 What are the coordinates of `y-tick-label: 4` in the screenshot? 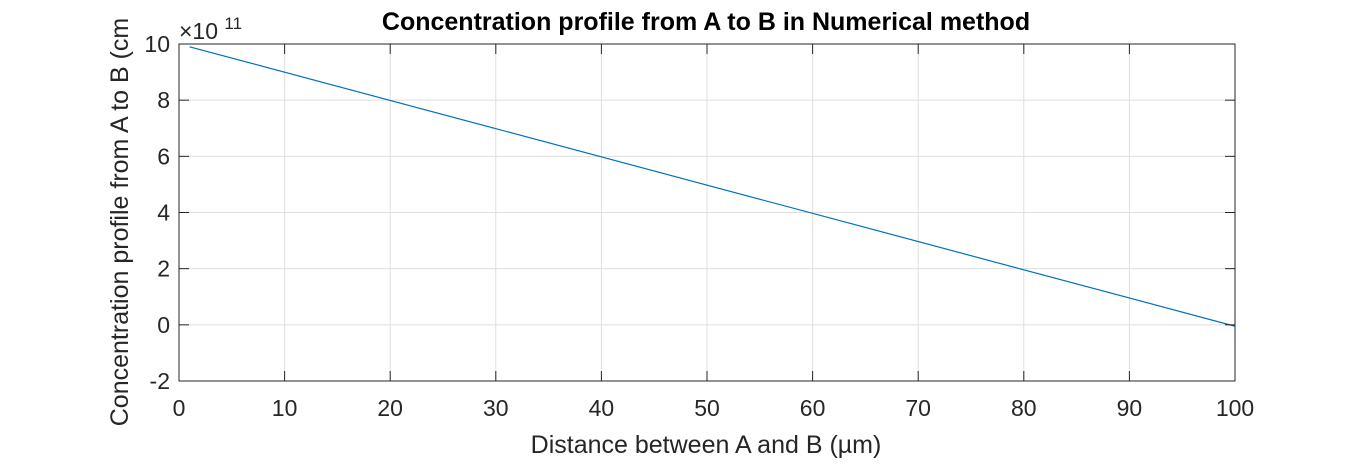 It's located at (163, 213).